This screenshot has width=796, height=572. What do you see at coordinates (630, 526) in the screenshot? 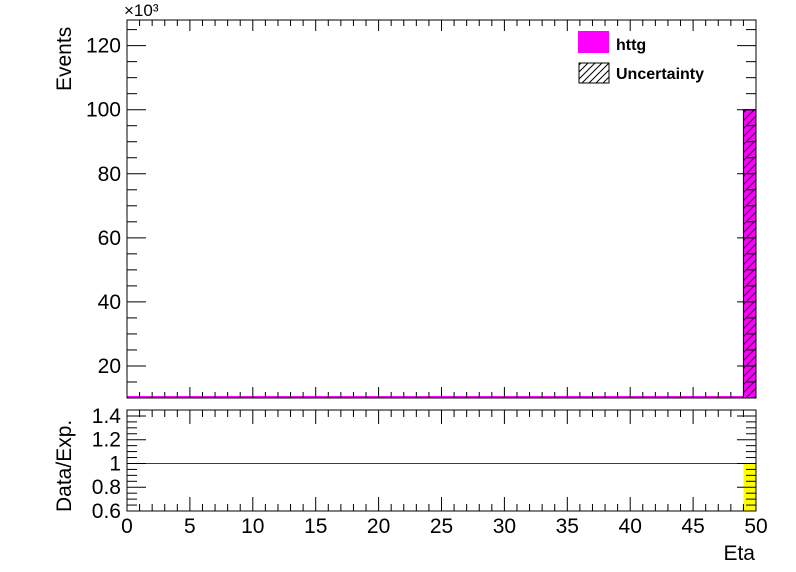
I see `x-tick-label: 40` at bounding box center [630, 526].